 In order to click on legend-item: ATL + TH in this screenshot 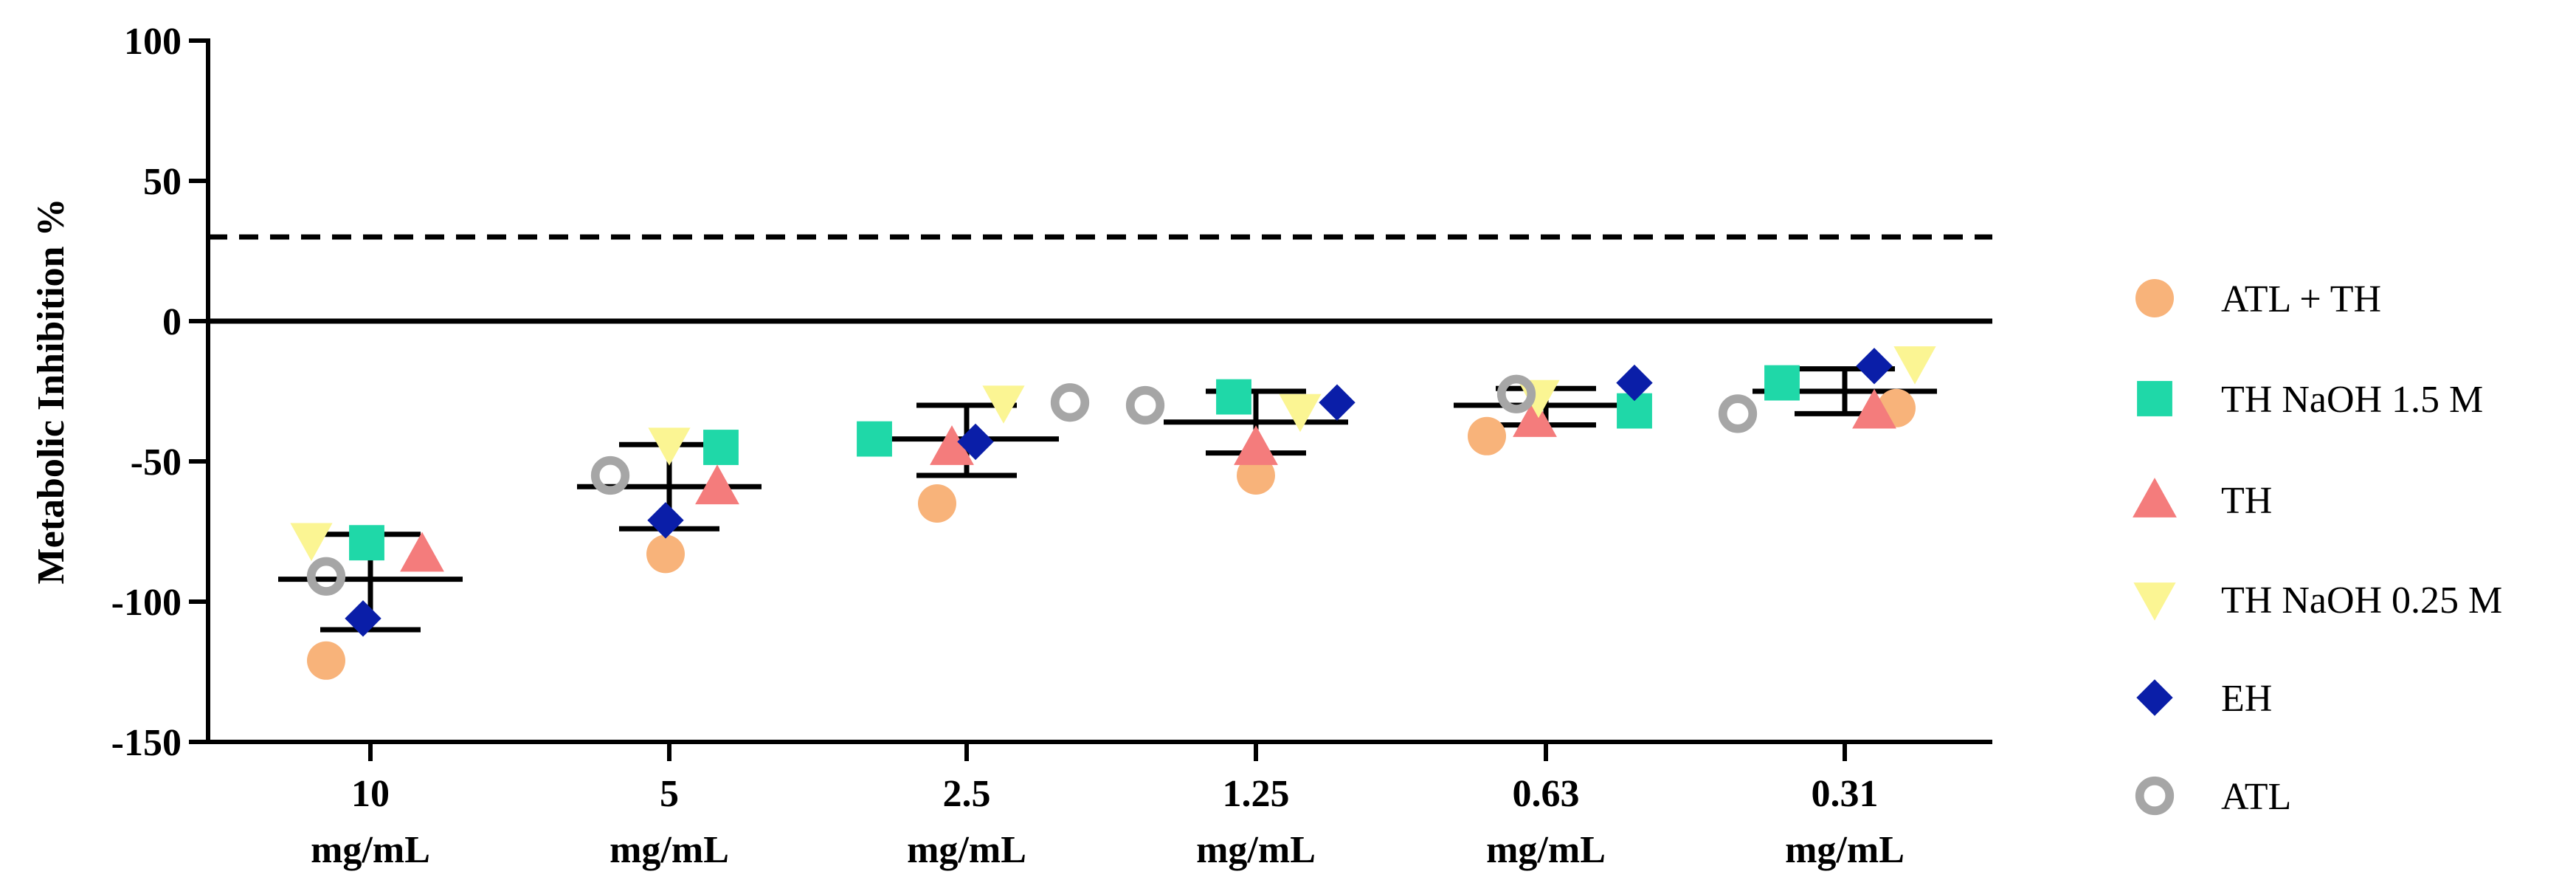, I will do `click(2258, 299)`.